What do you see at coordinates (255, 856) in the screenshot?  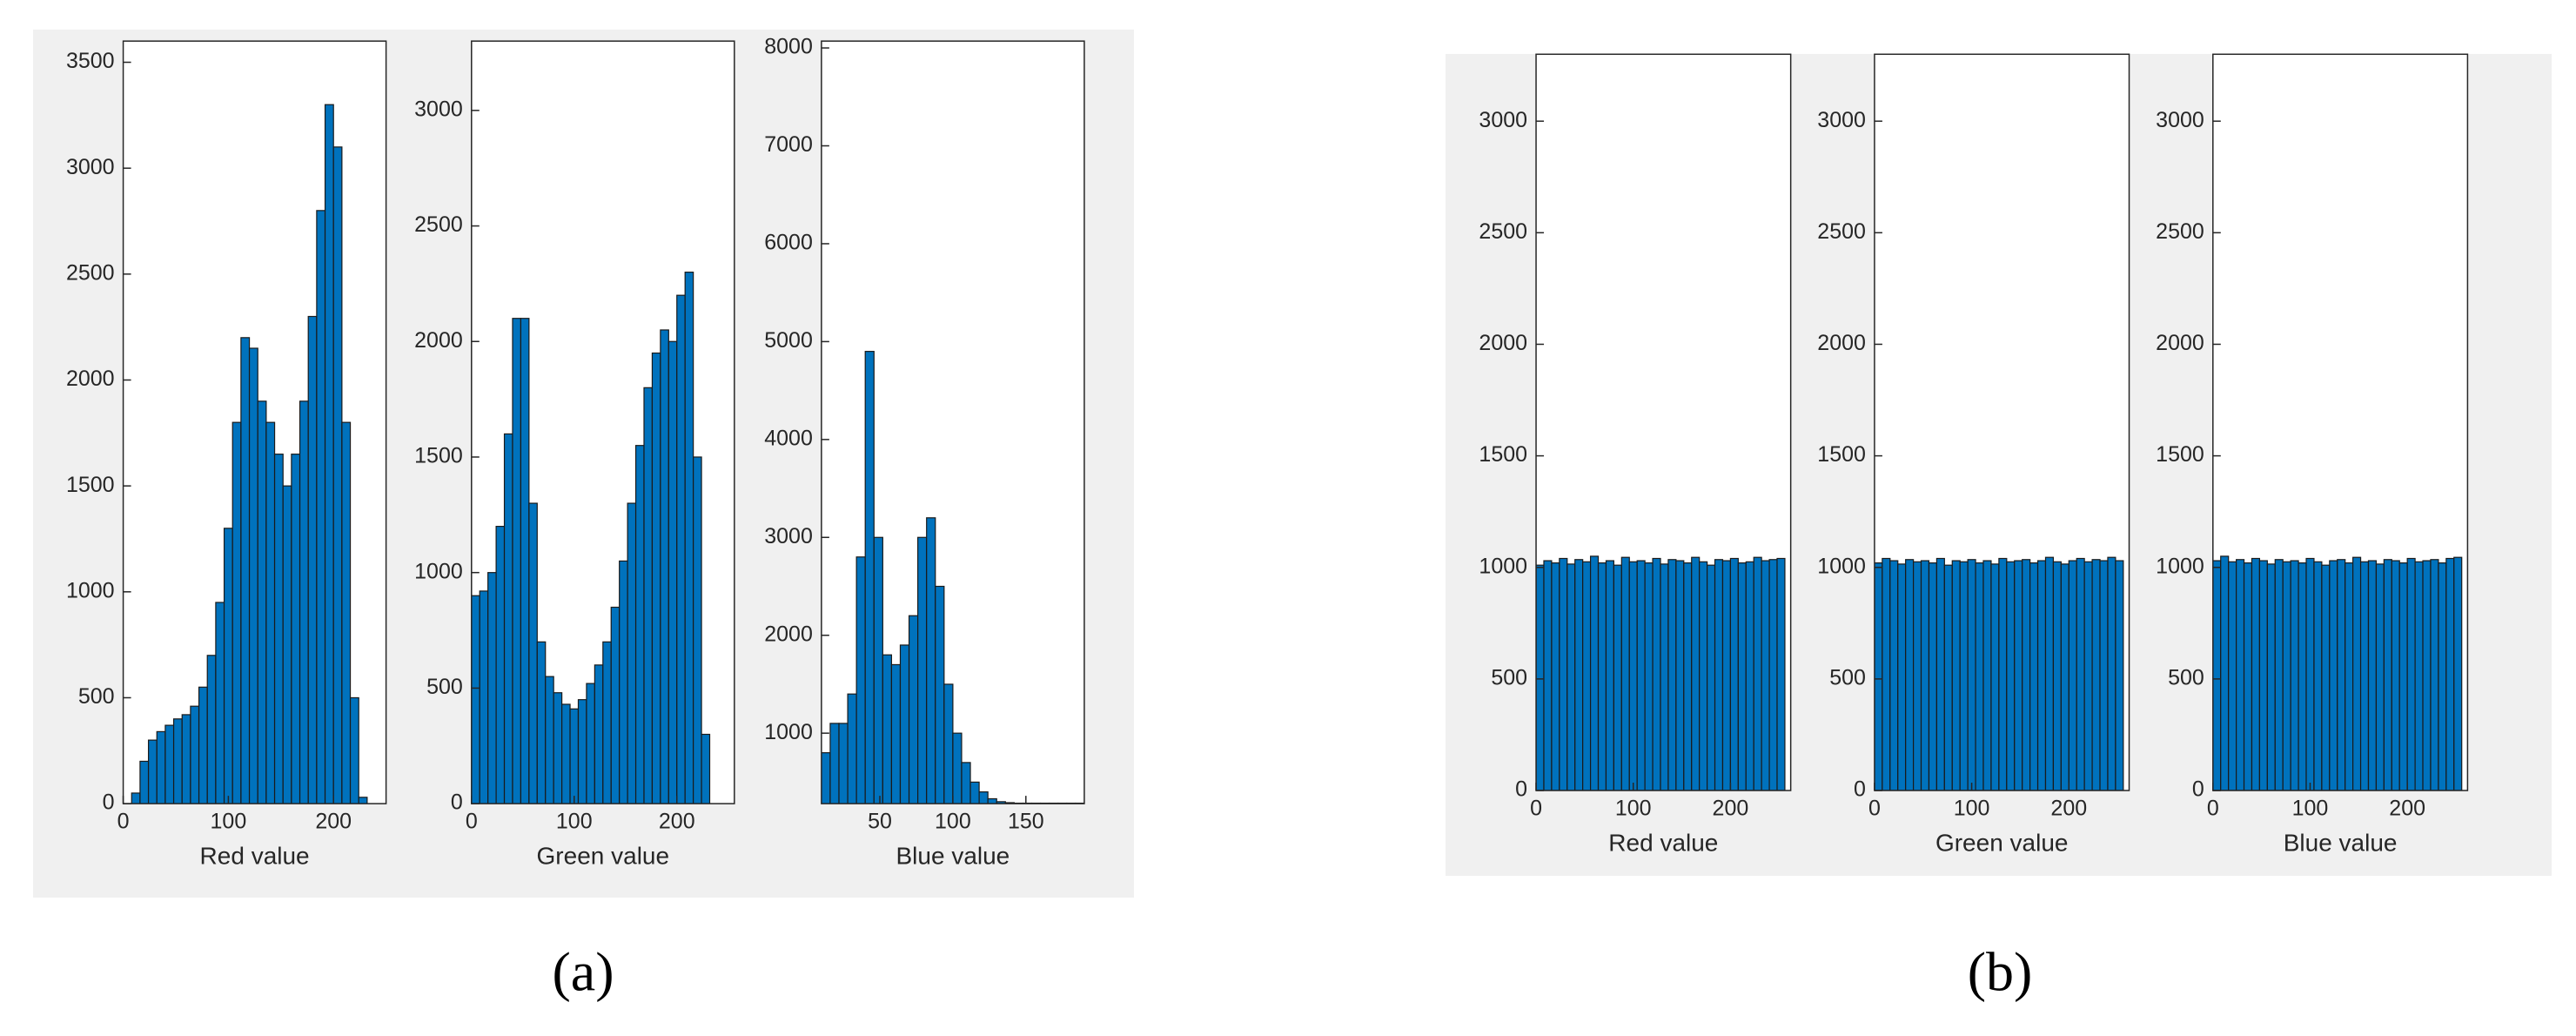 I see `x-axis-label: Red value` at bounding box center [255, 856].